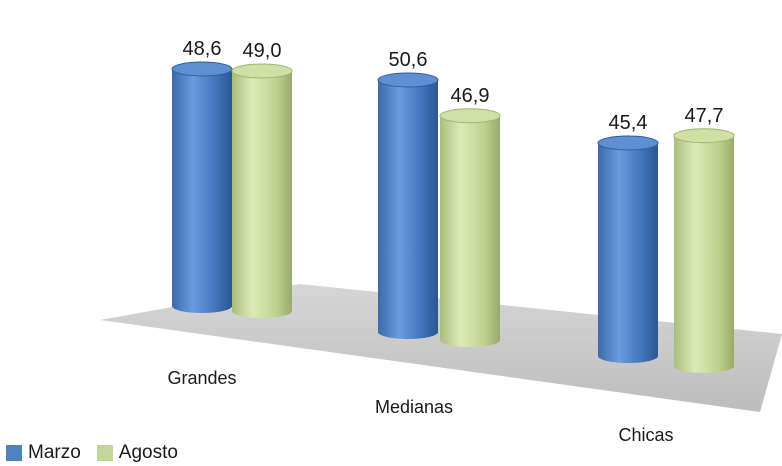 This screenshot has width=782, height=466. What do you see at coordinates (408, 60) in the screenshot?
I see `data-label-marzo-medianas: 50,6` at bounding box center [408, 60].